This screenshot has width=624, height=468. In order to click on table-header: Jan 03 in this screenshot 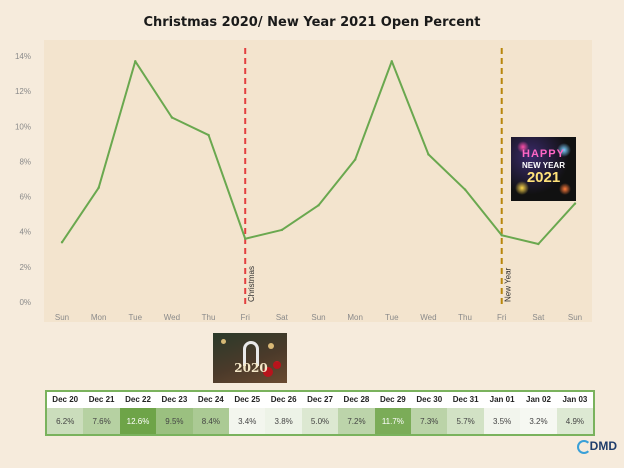, I will do `click(575, 400)`.